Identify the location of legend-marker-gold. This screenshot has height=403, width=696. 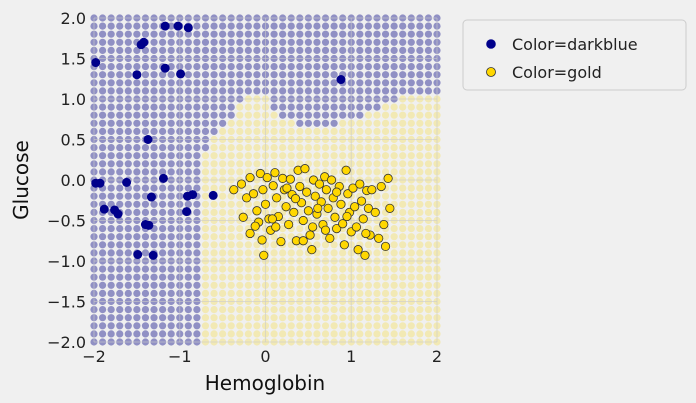
(491, 72).